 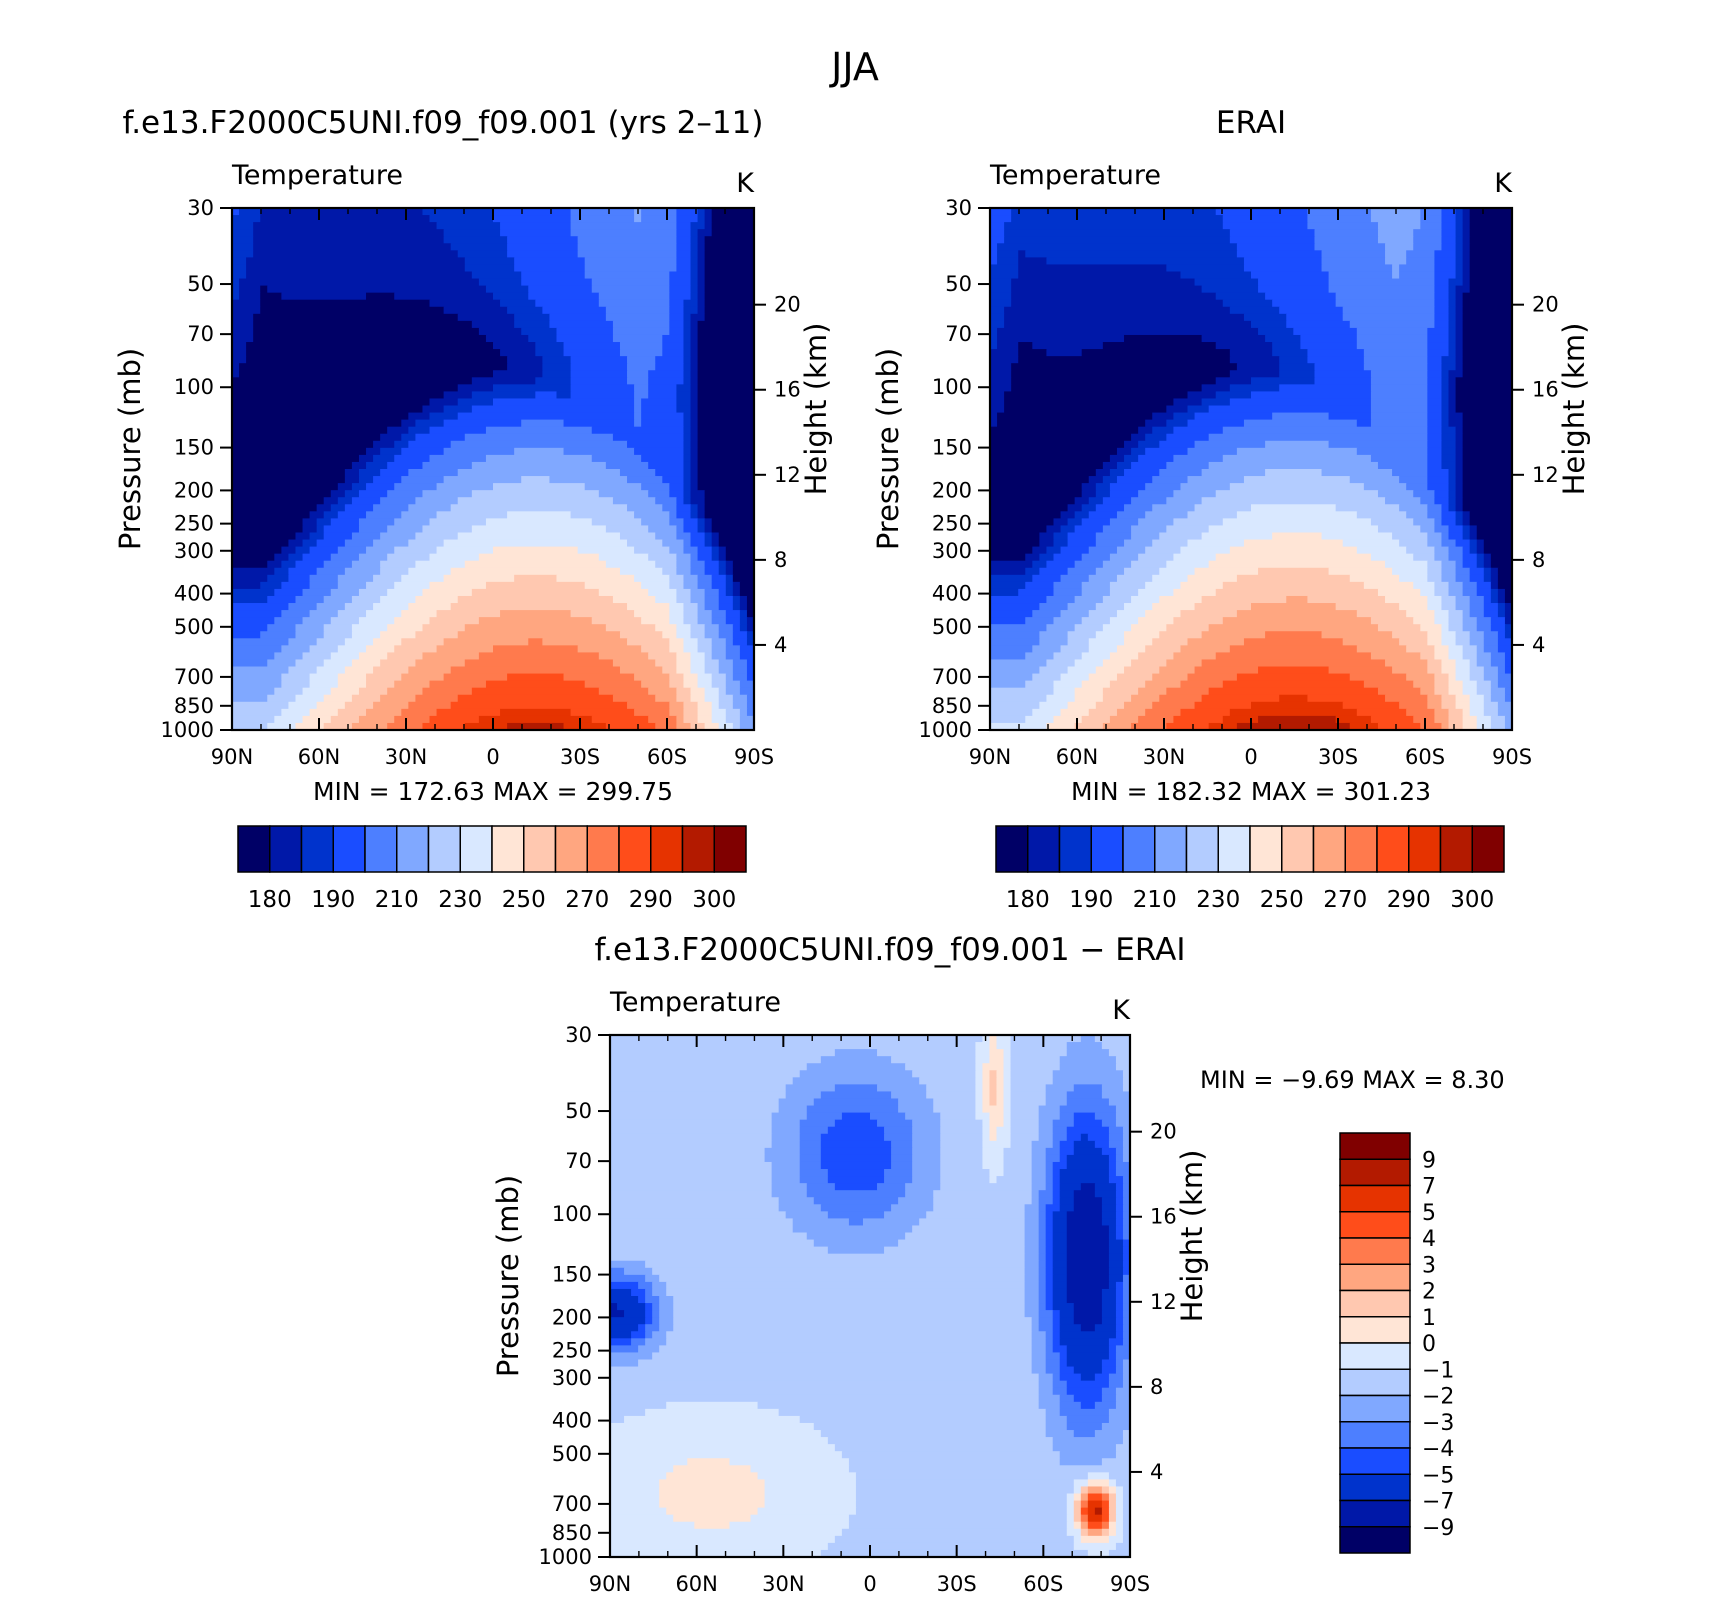 I want to click on obs-x-tick-label: 90N, so click(x=990, y=757).